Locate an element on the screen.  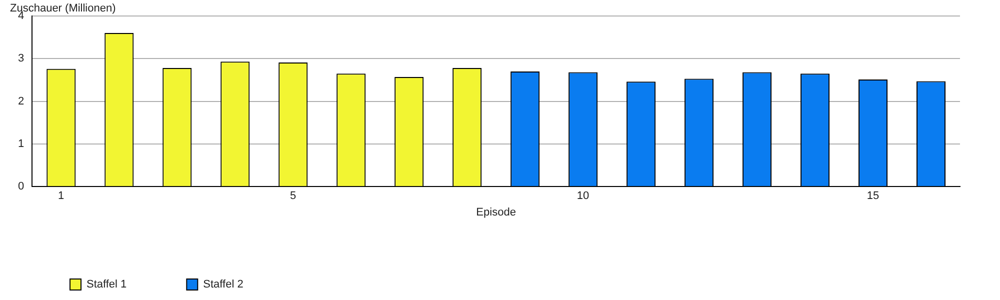
y-tick-label: 2 is located at coordinates (21, 101).